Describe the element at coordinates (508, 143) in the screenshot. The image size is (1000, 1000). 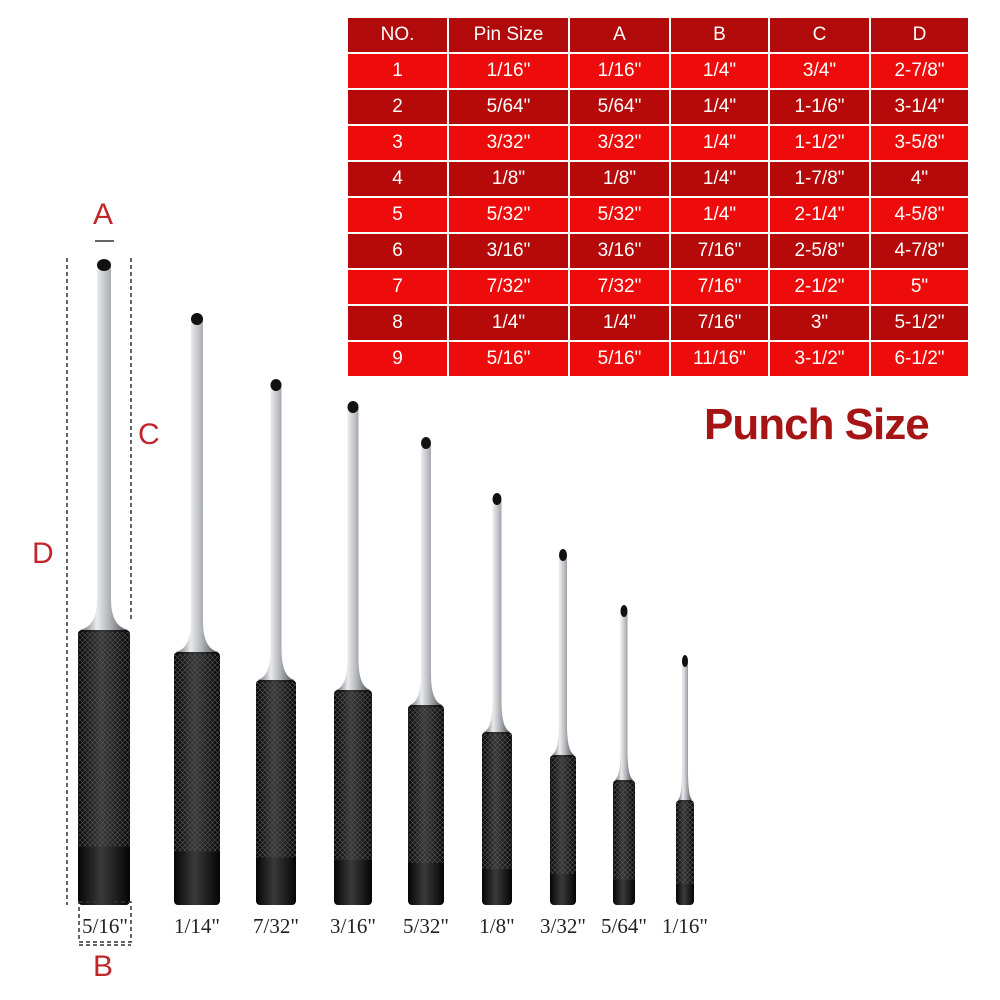
I see `table-cell: 3/32"` at that location.